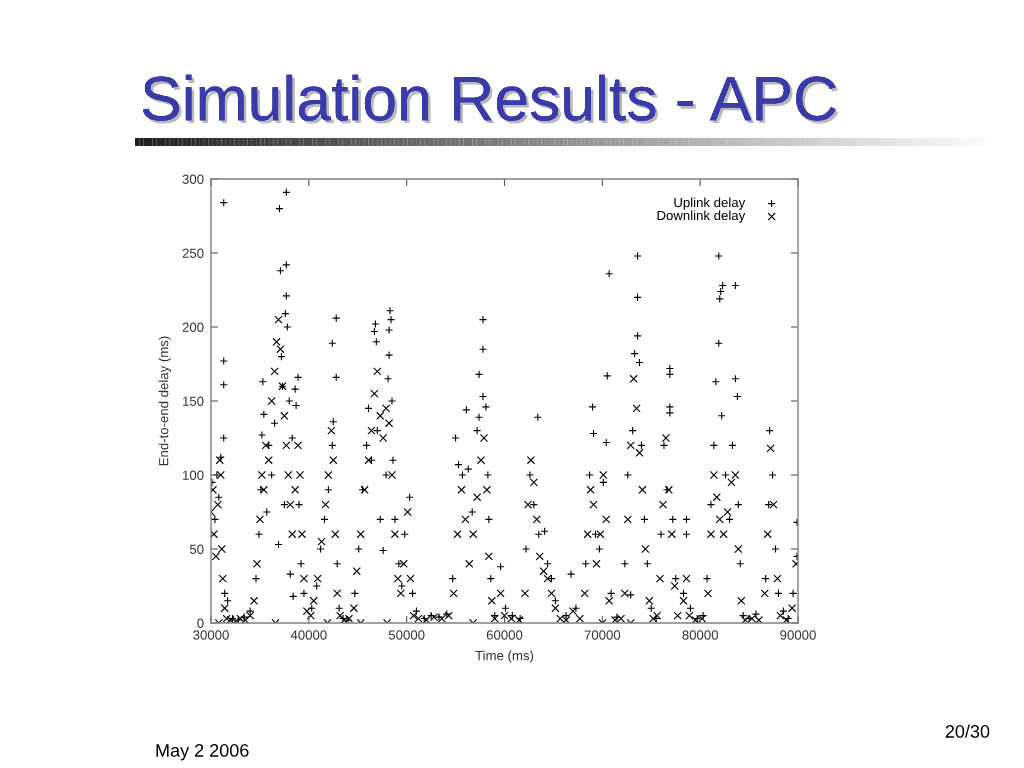 This screenshot has width=1024, height=768. What do you see at coordinates (967, 731) in the screenshot?
I see `text: 20/30` at bounding box center [967, 731].